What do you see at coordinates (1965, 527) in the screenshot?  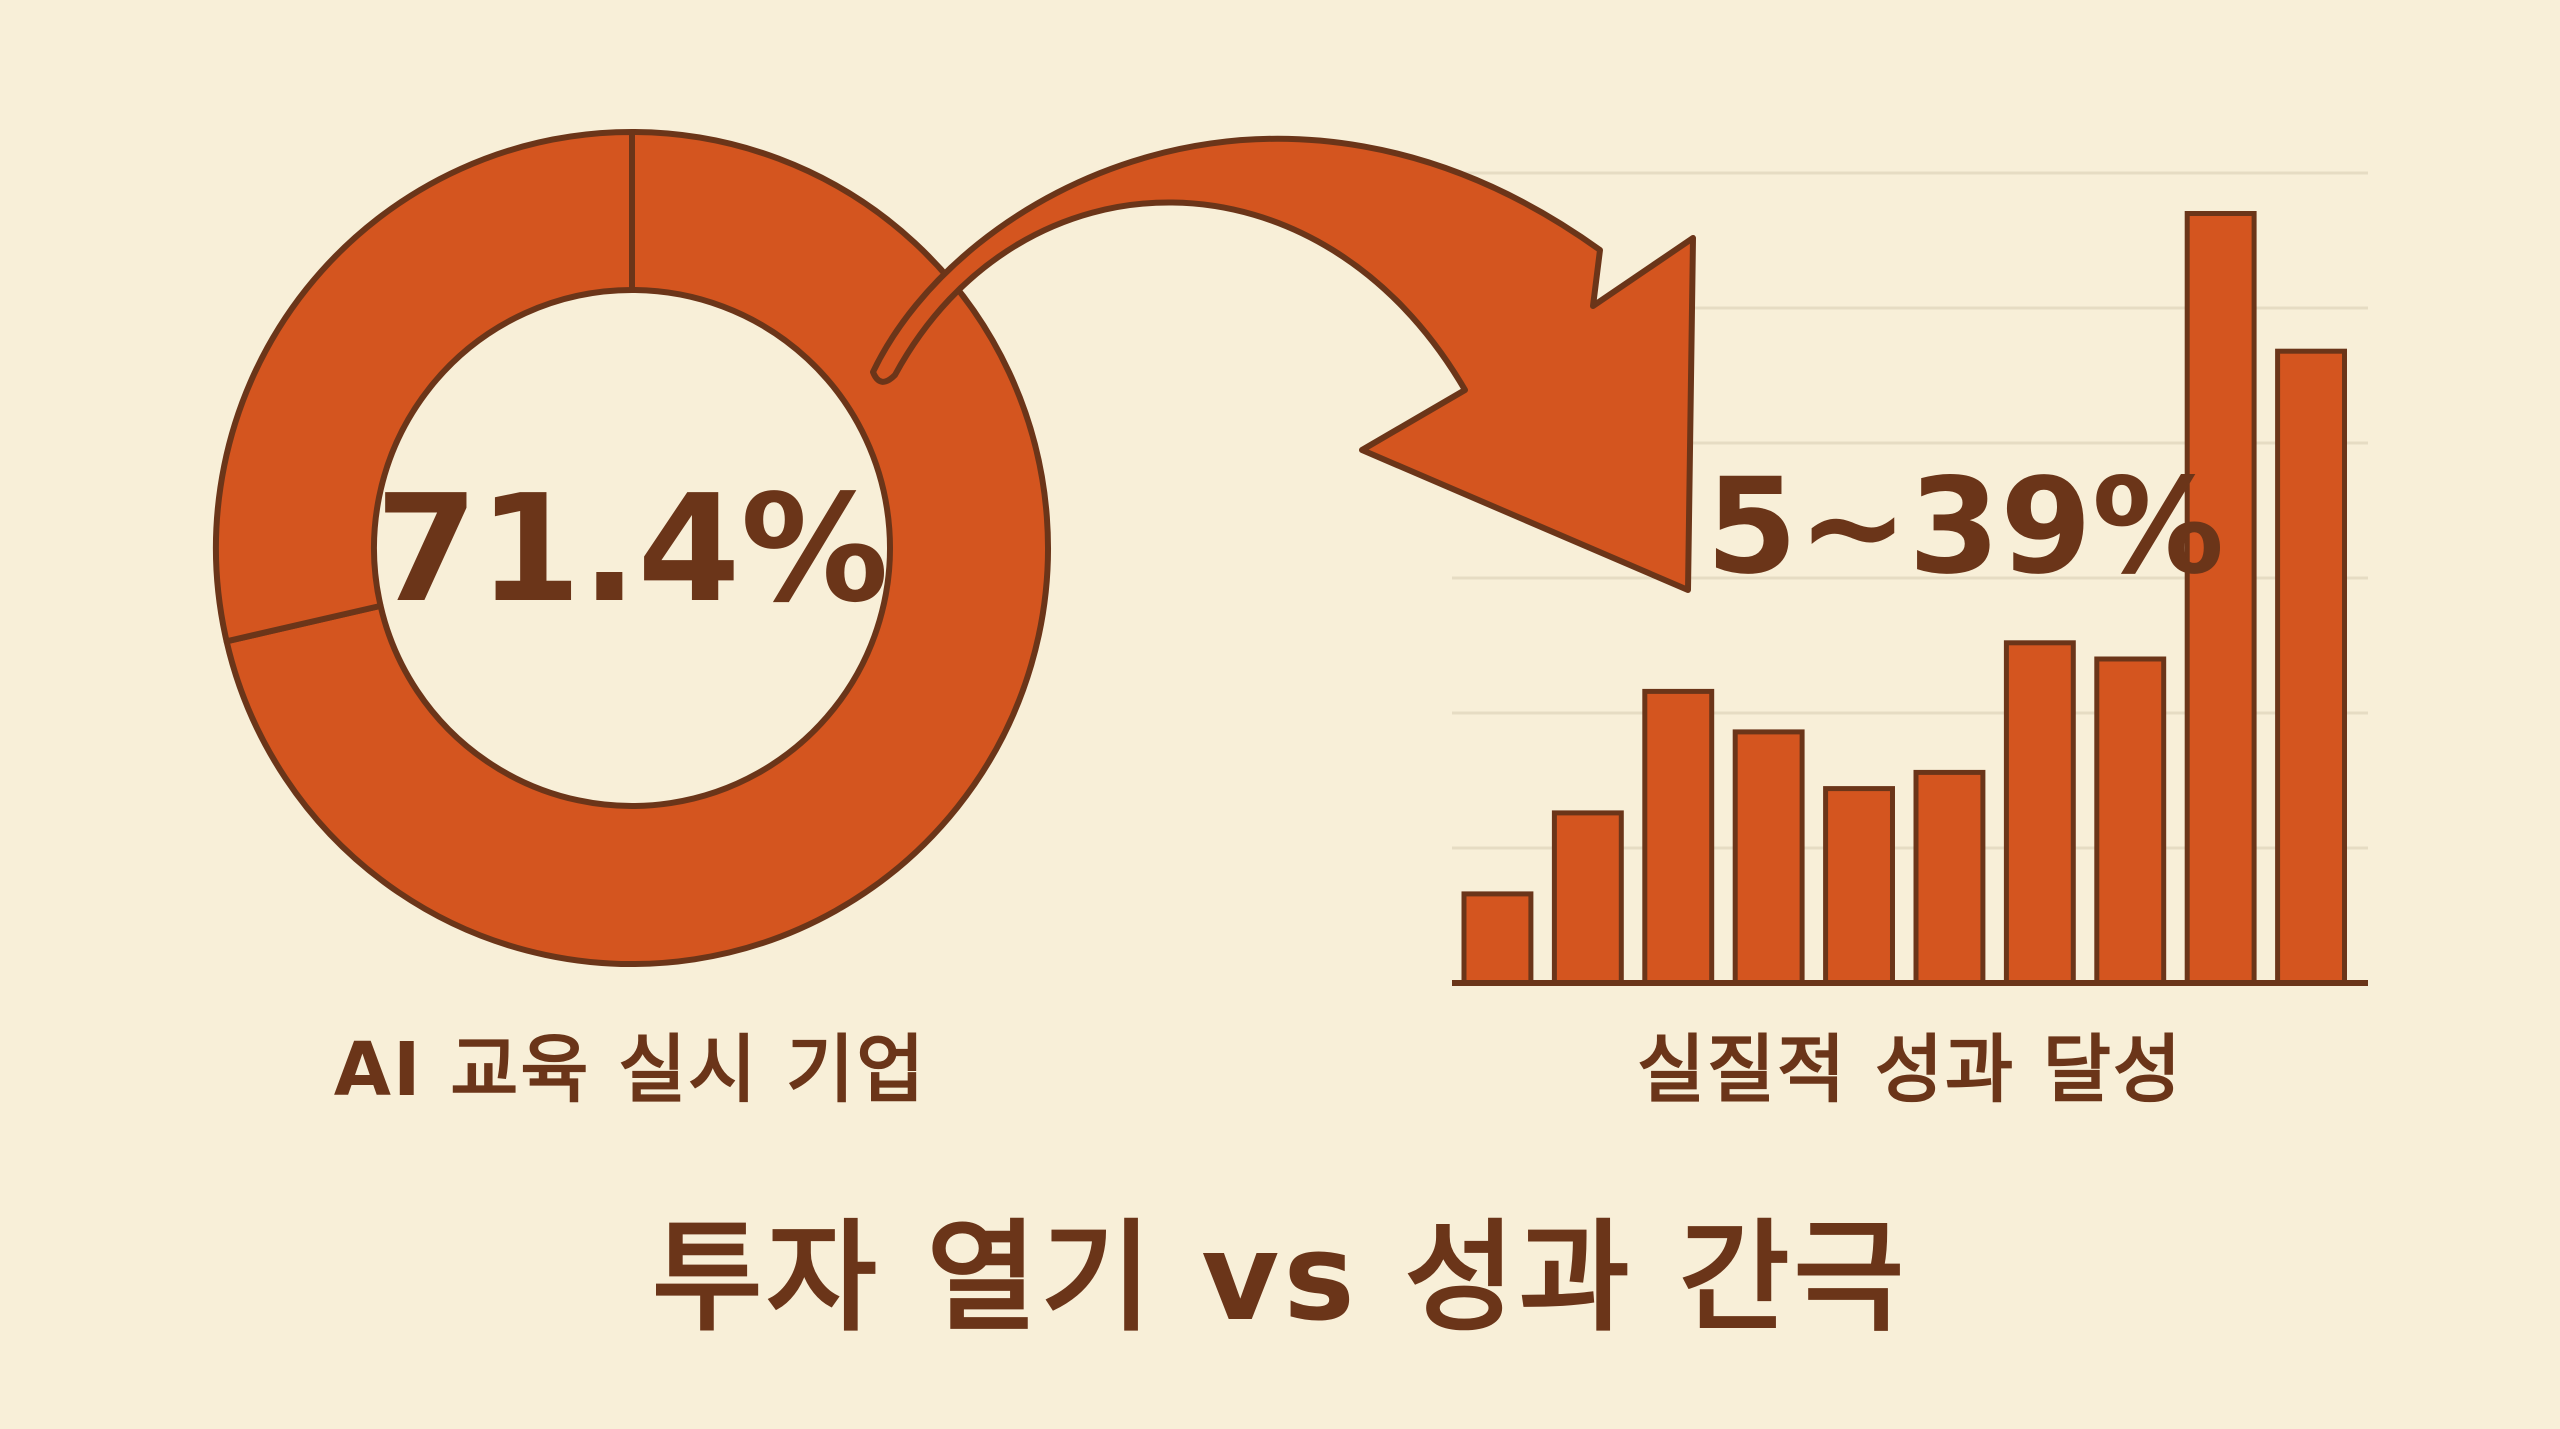 I see `bar-chart-annotation: 5~39%` at bounding box center [1965, 527].